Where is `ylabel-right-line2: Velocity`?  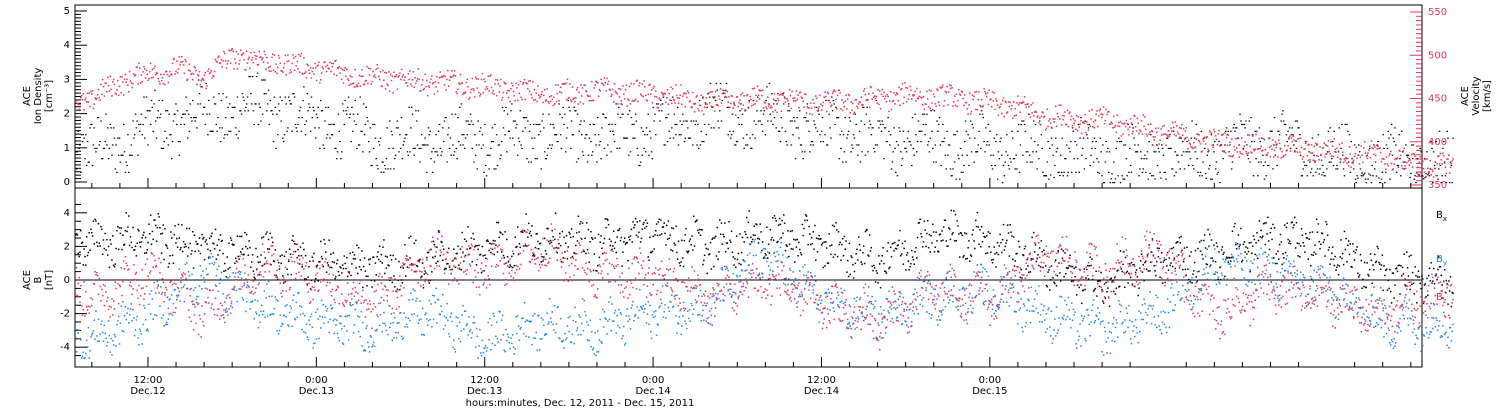
ylabel-right-line2: Velocity is located at coordinates (1476, 95).